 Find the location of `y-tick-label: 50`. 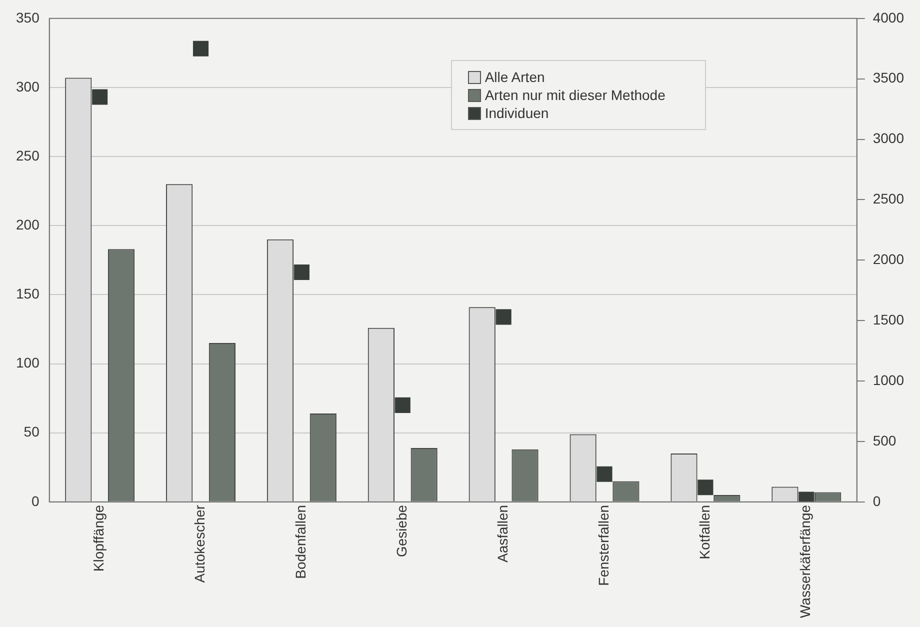

y-tick-label: 50 is located at coordinates (32, 432).